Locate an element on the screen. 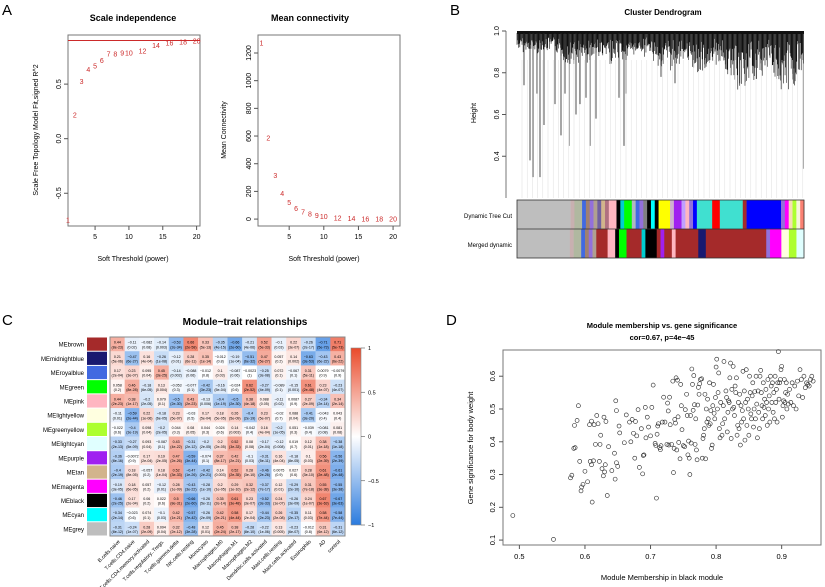 The image size is (825, 587). cell-pvalue: (1e-05) is located at coordinates (220, 489).